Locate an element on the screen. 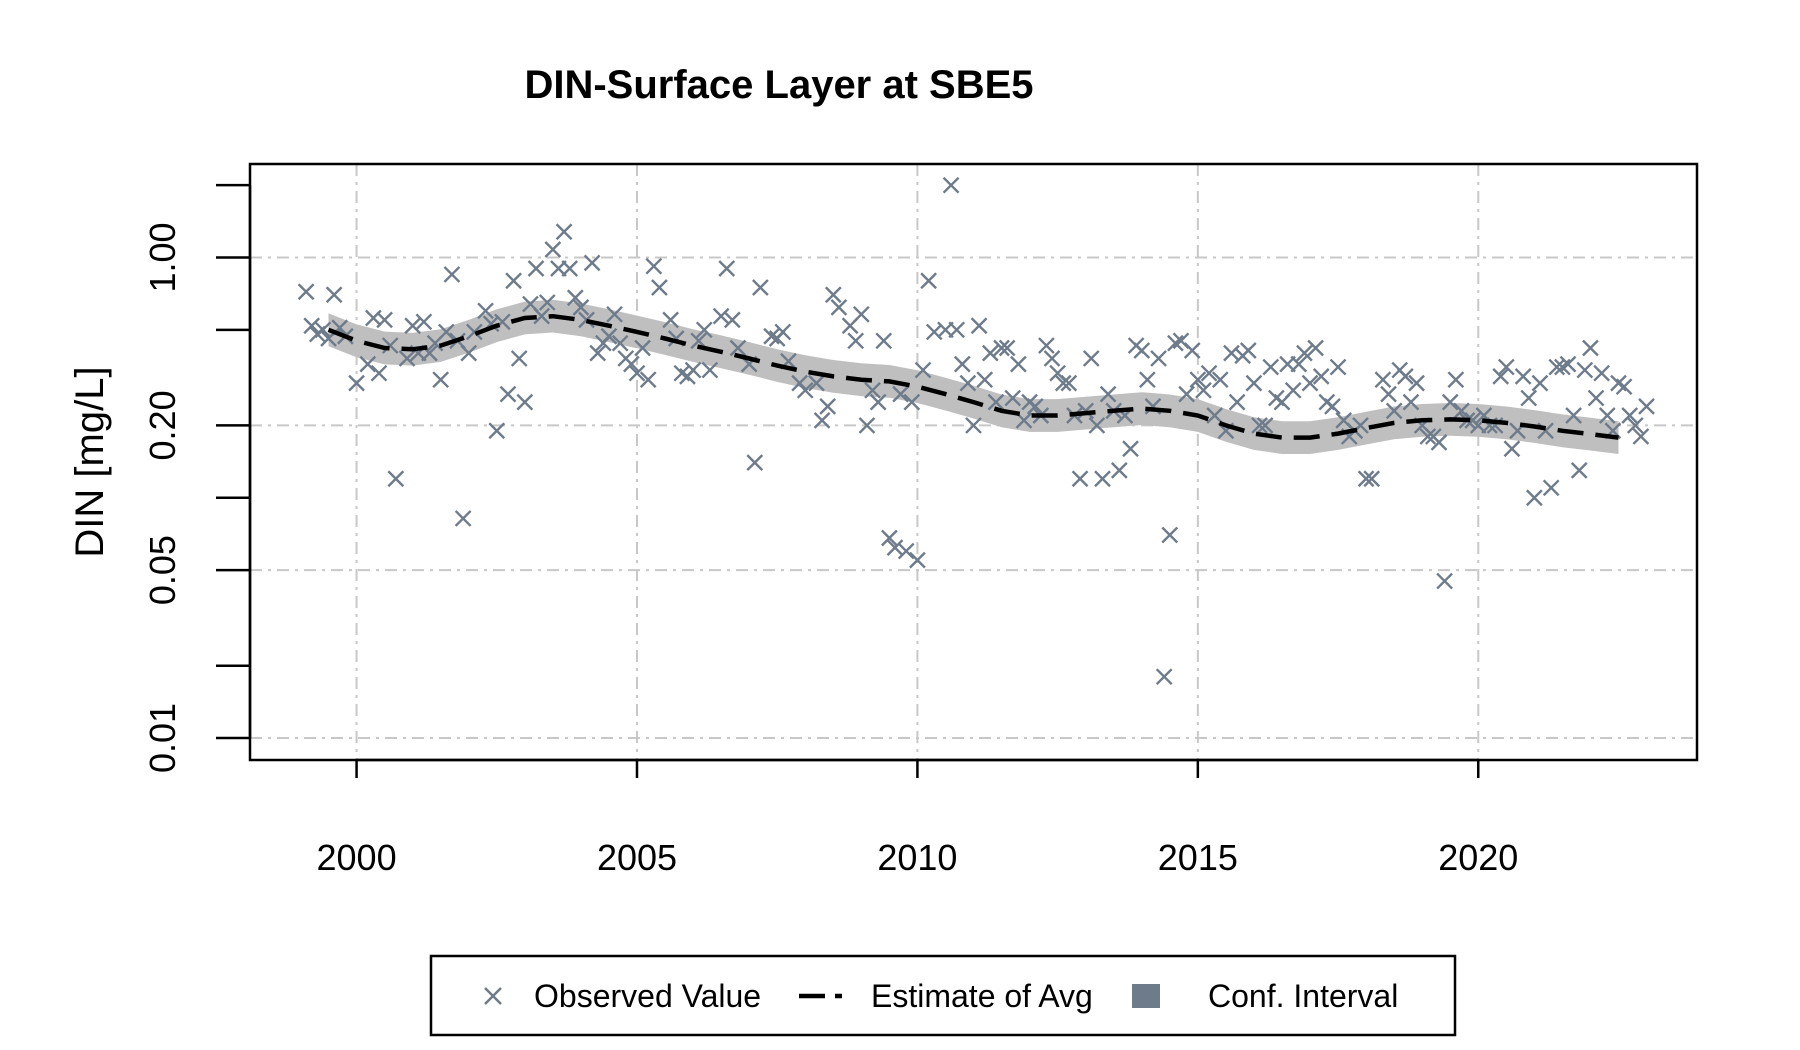 The height and width of the screenshot is (1050, 1800). legend-filled-square is located at coordinates (1146, 996).